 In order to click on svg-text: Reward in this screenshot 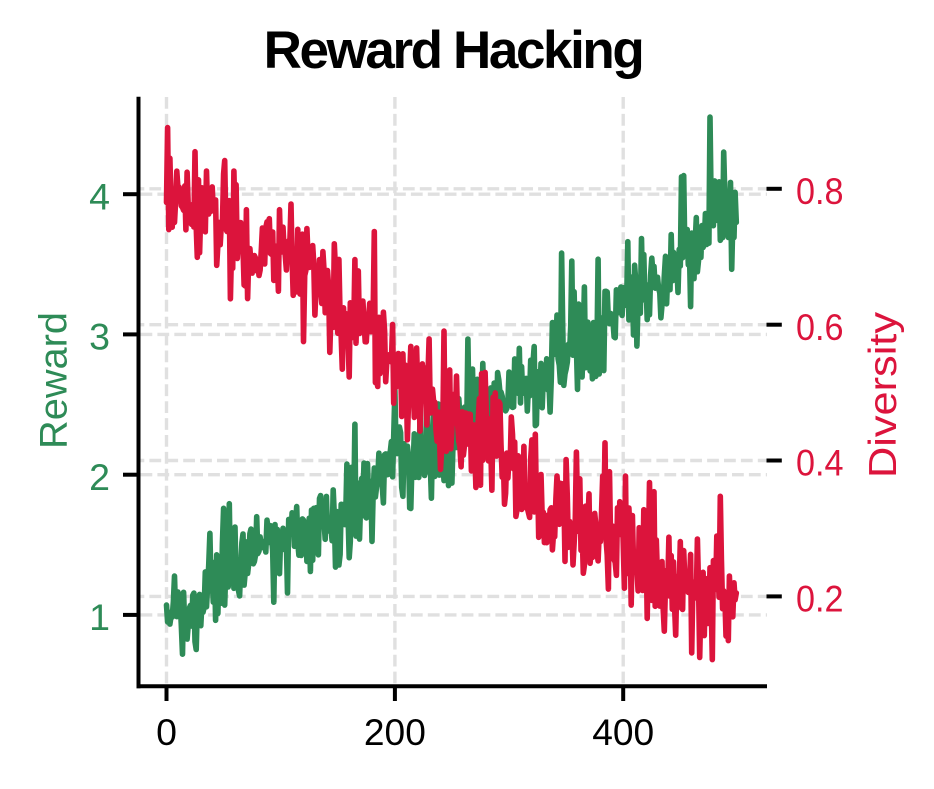, I will do `click(54, 380)`.